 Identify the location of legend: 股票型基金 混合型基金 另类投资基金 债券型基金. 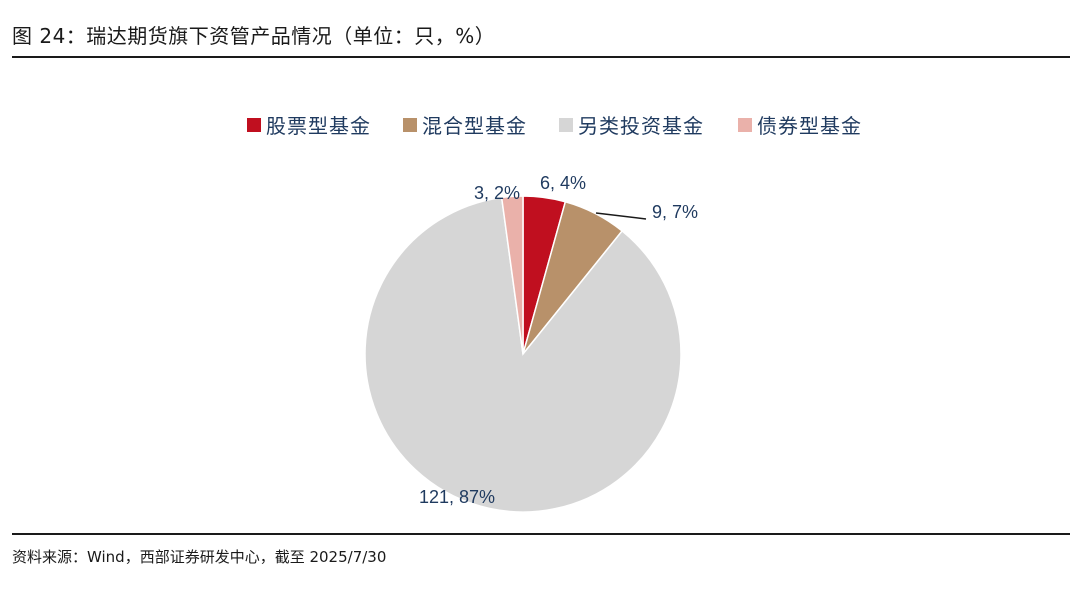
(554, 126).